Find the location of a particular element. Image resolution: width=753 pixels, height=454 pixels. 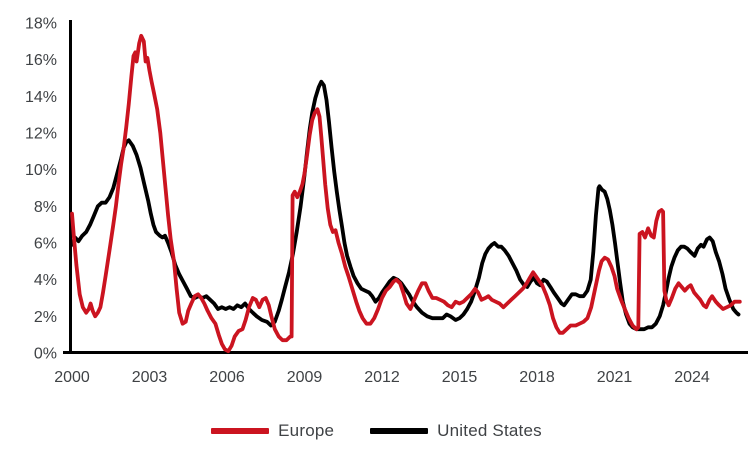

x-axis-tick-label: 2003 is located at coordinates (150, 377).